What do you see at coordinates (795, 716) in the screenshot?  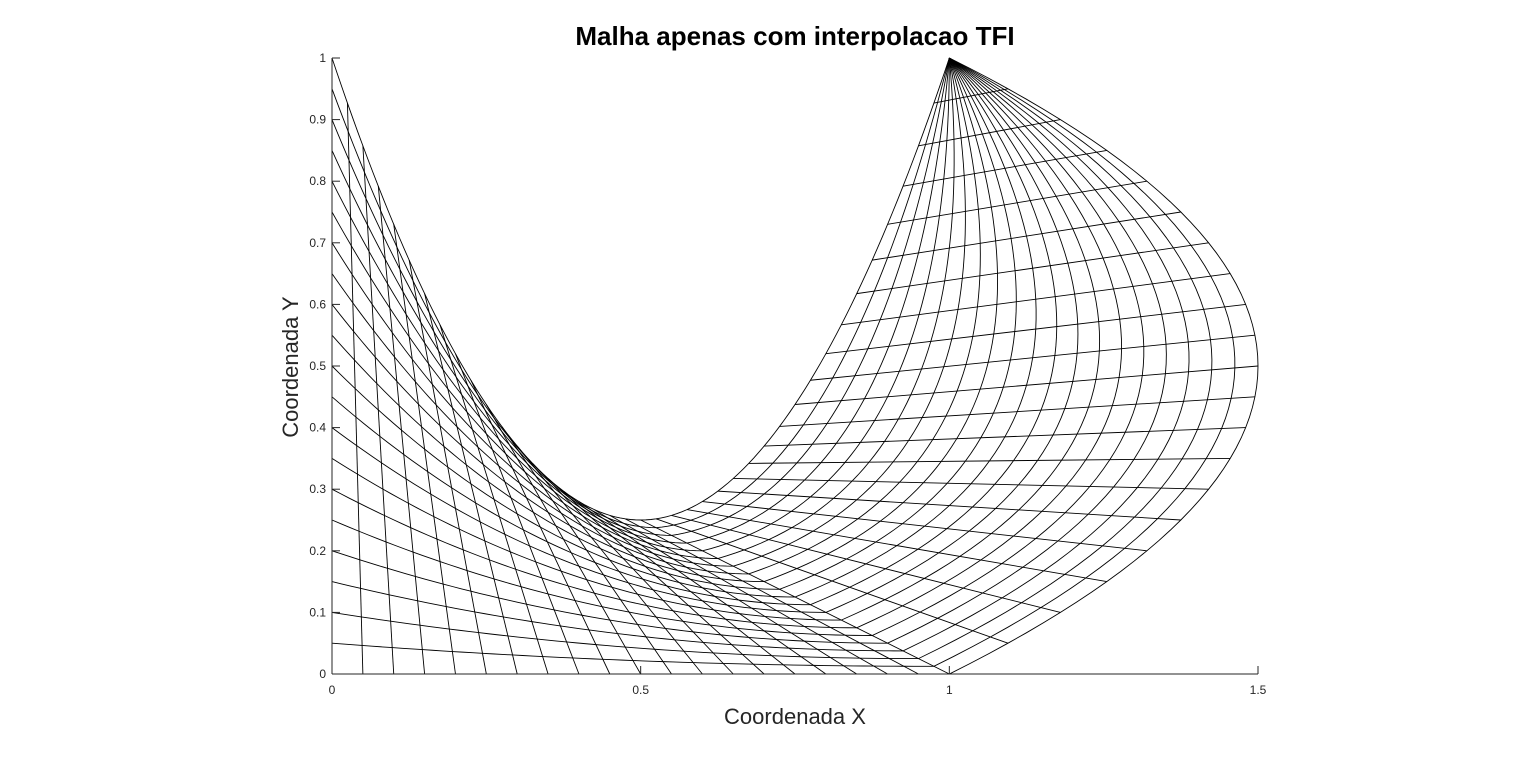 I see `x-axis-label: Coordenada X` at bounding box center [795, 716].